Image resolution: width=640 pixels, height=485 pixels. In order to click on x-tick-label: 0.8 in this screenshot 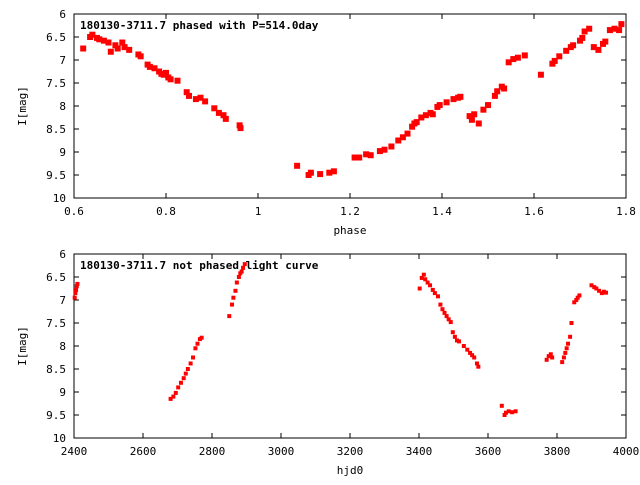, I will do `click(166, 211)`.